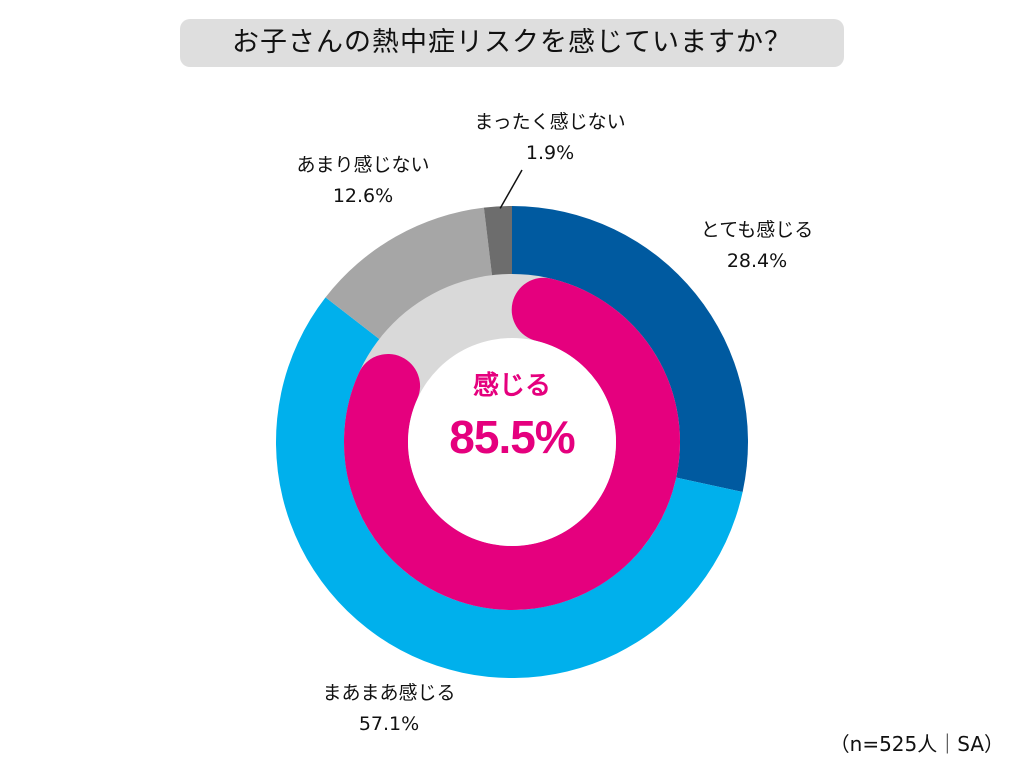 This screenshot has width=1024, height=768. I want to click on label-amari: あまり感じない 12.6%, so click(362, 181).